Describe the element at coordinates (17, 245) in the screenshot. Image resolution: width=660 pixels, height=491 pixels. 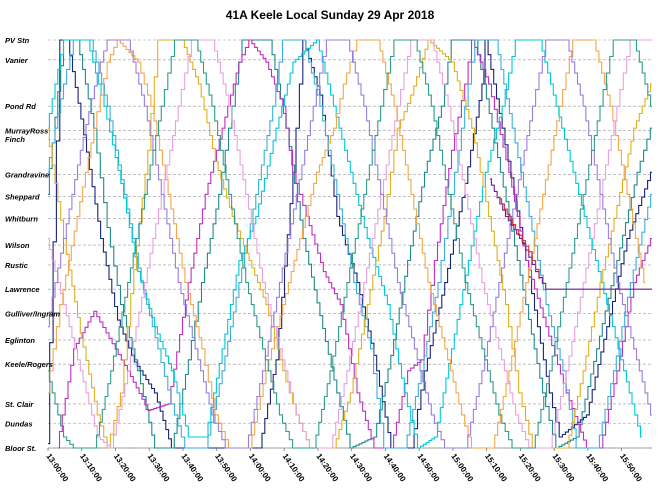
I see `stop-label: Wilson` at that location.